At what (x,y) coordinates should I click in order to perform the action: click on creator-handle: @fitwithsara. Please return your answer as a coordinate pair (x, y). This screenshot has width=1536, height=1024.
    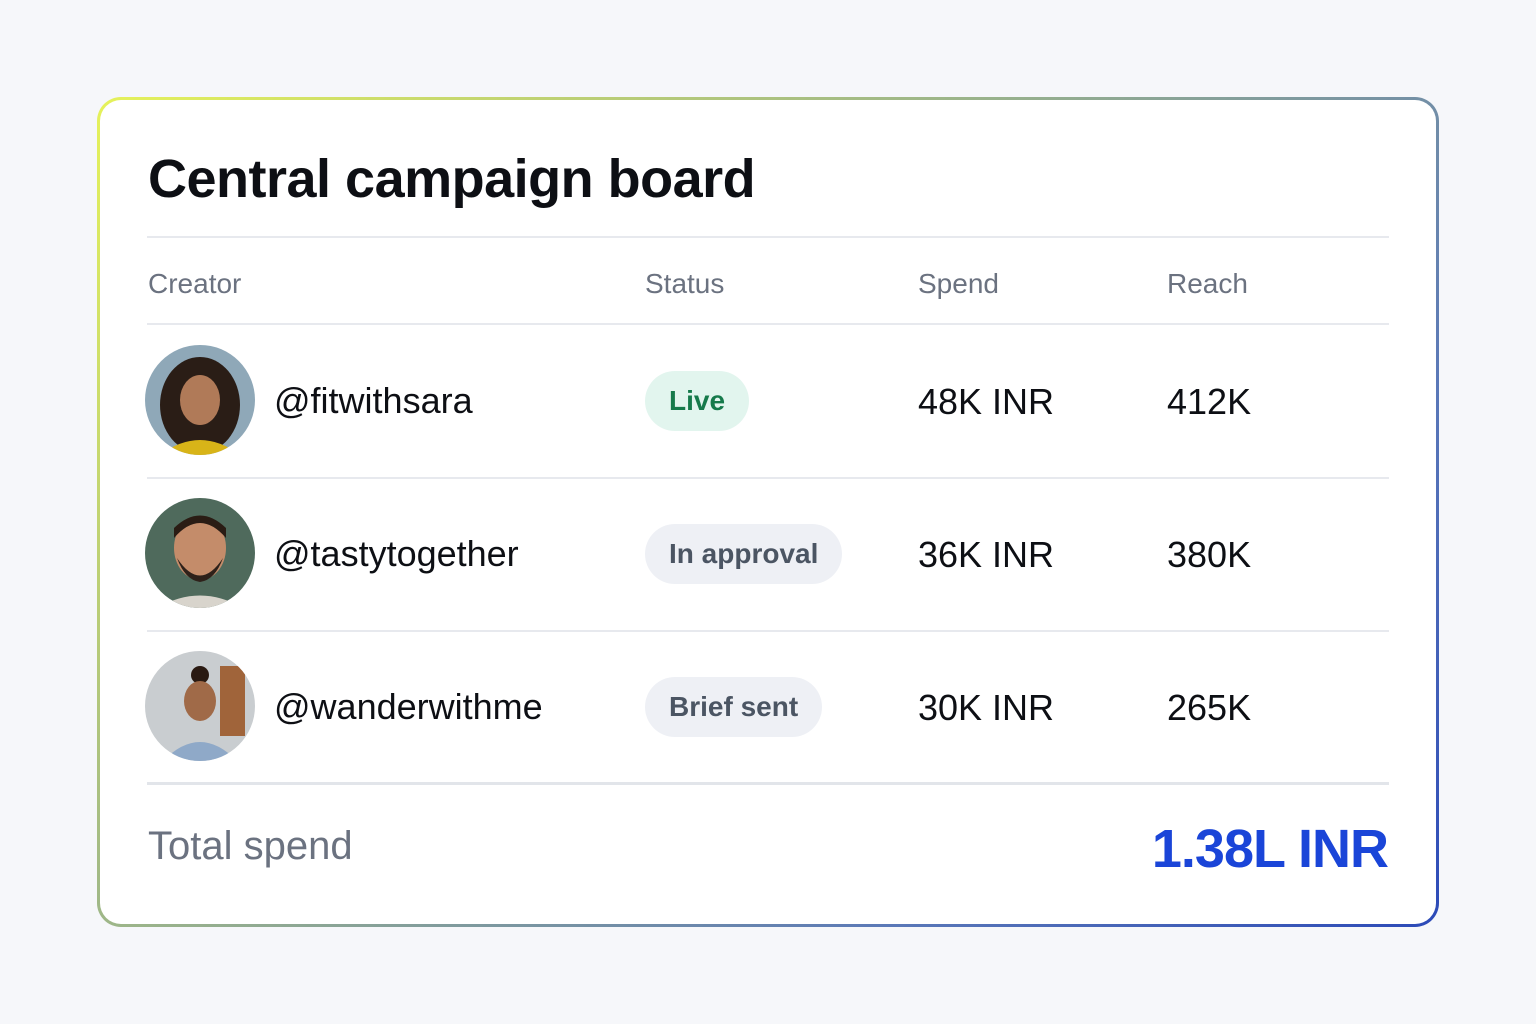
    Looking at the image, I should click on (373, 400).